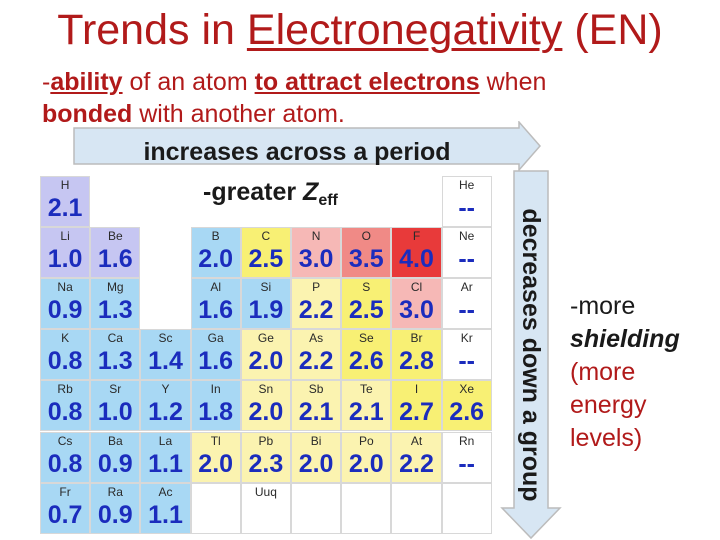 This screenshot has width=720, height=540. I want to click on element-cell-k: K 0.8, so click(65, 355).